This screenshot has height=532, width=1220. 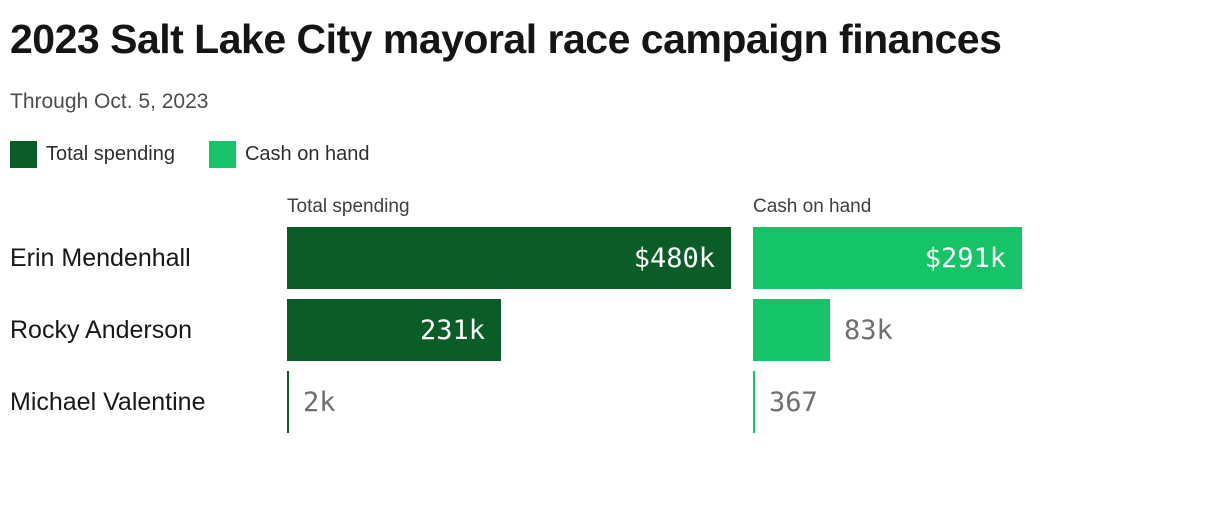 I want to click on bar-cell: 367, so click(x=981, y=402).